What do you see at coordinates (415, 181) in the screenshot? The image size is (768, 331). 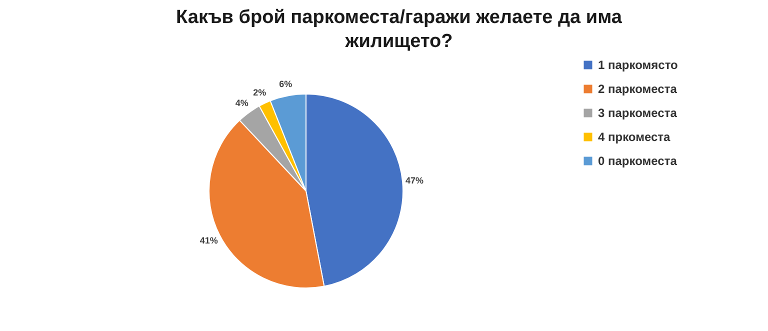 I see `data-label: 47%` at bounding box center [415, 181].